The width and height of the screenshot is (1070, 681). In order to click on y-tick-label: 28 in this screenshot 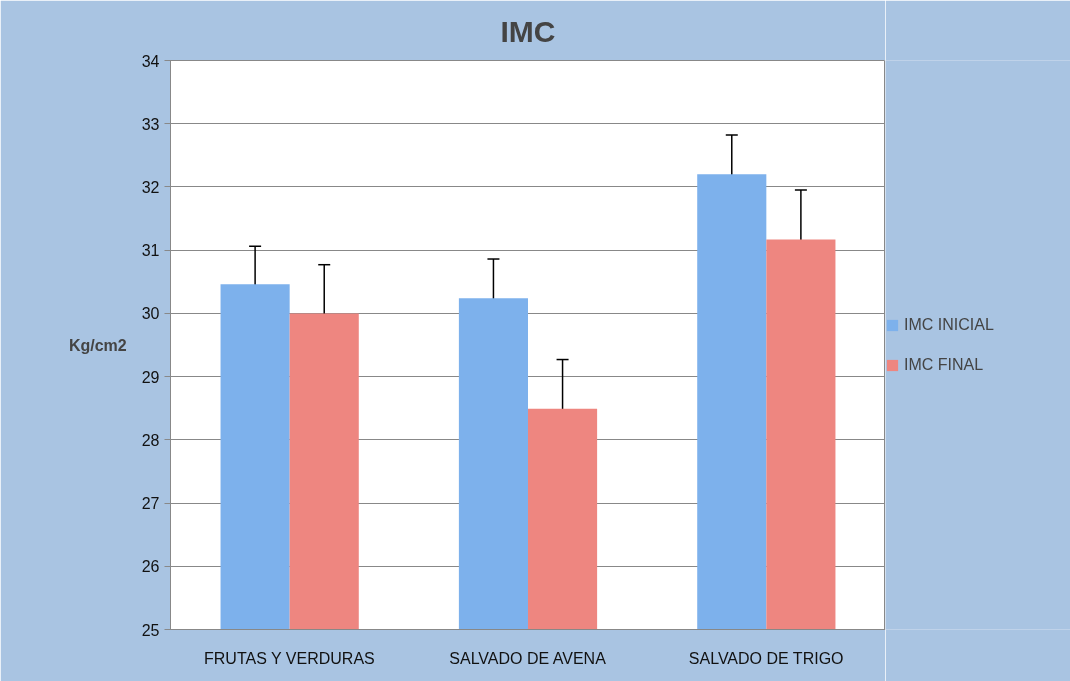, I will do `click(150, 440)`.